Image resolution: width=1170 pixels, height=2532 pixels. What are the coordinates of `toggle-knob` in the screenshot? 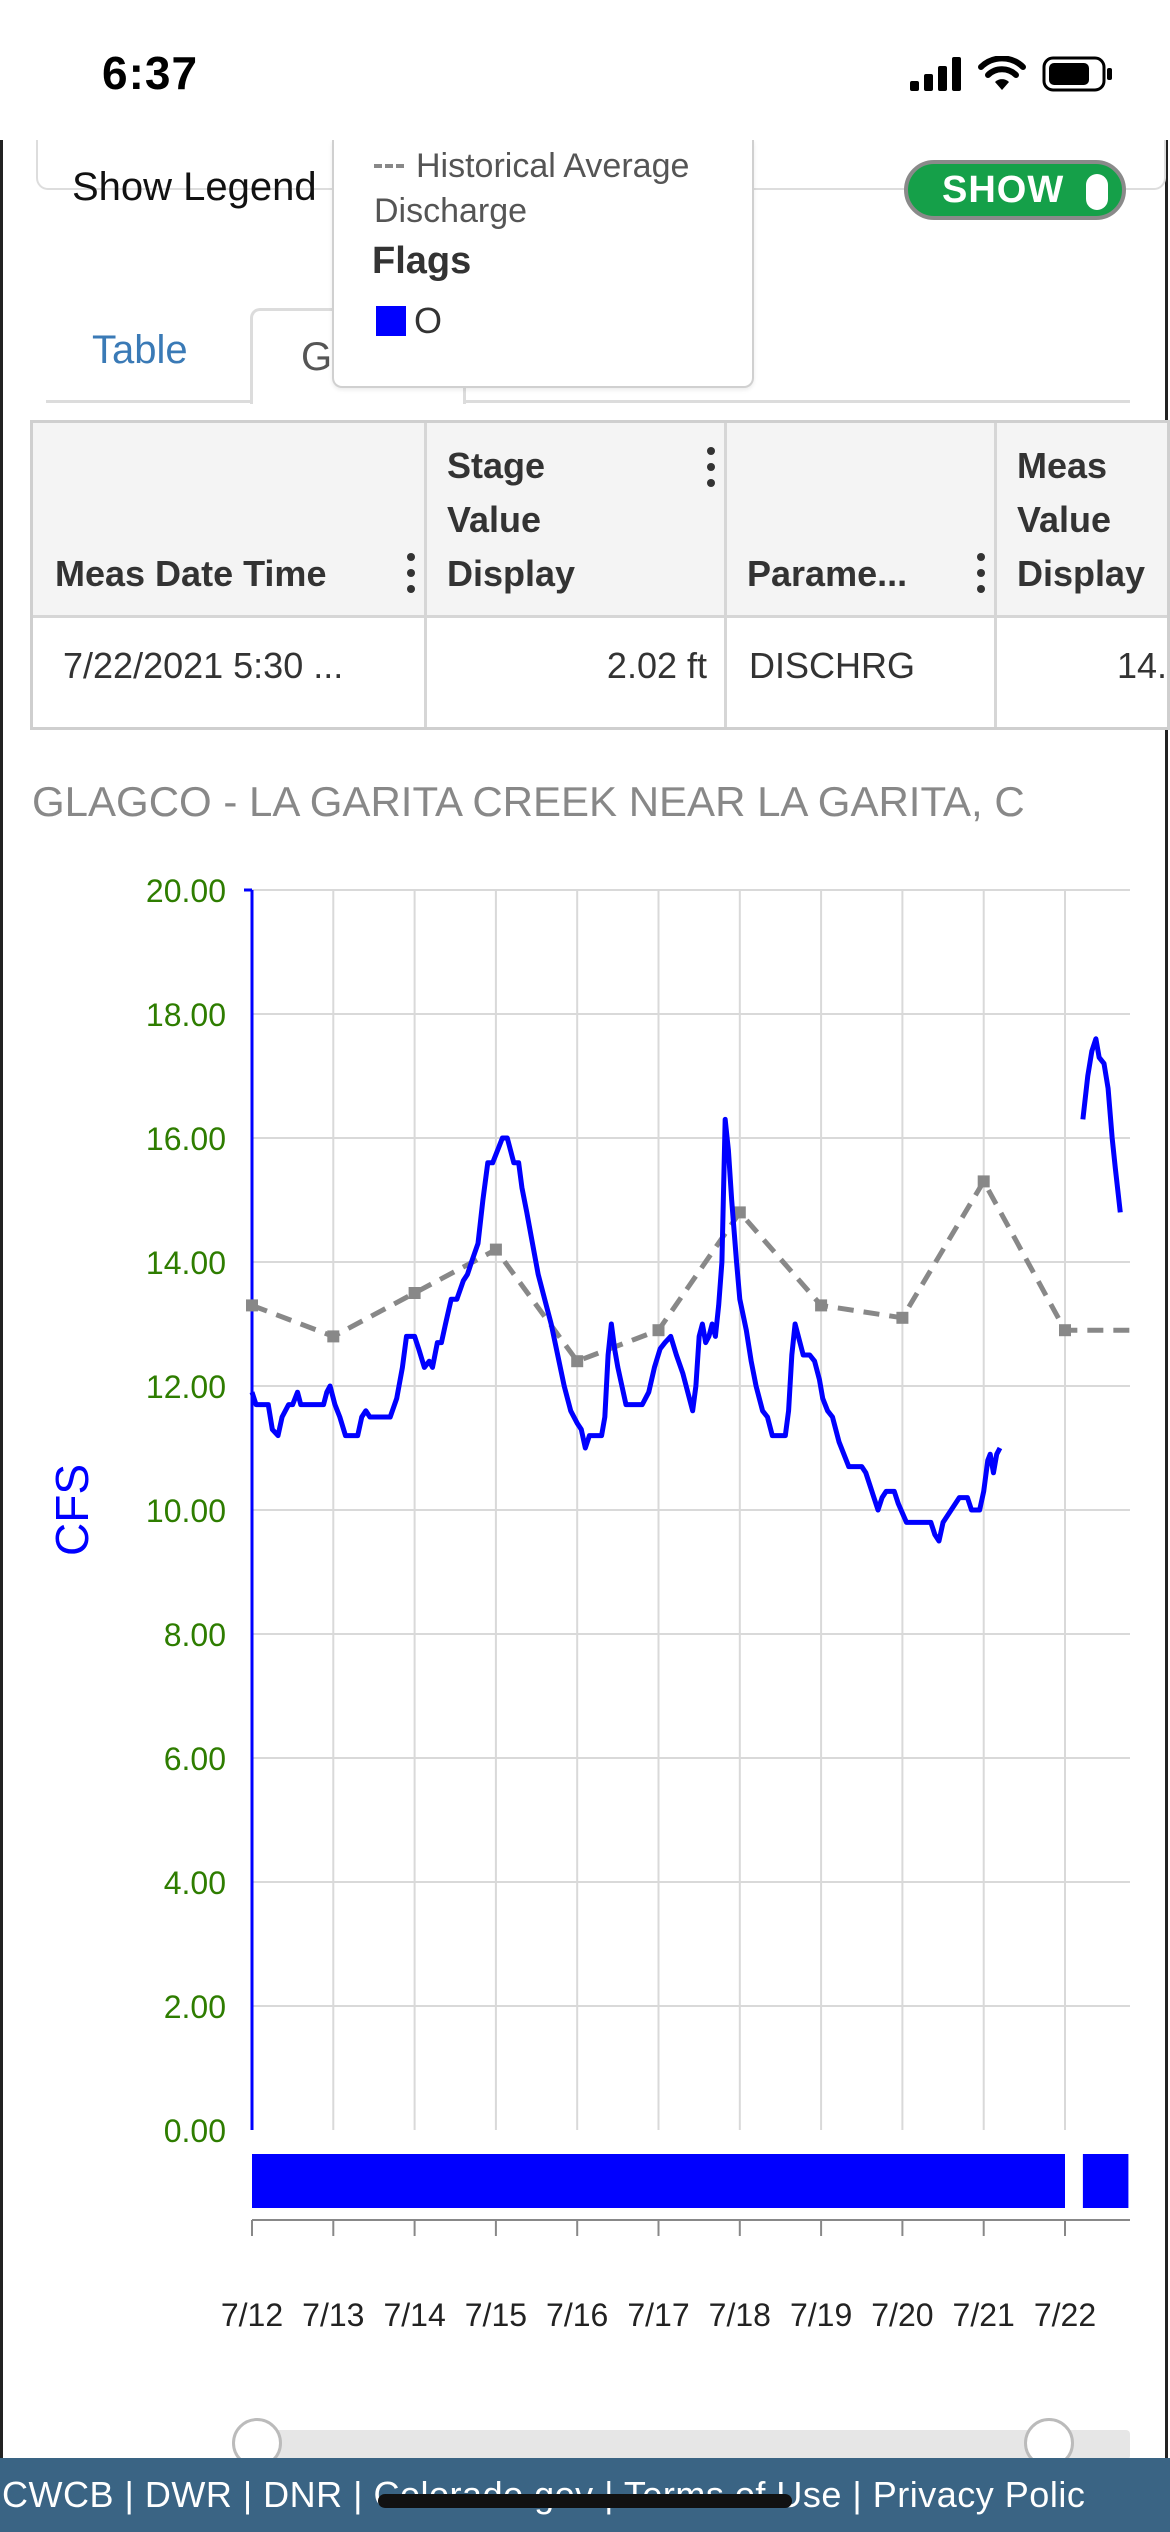 It's located at (1097, 192).